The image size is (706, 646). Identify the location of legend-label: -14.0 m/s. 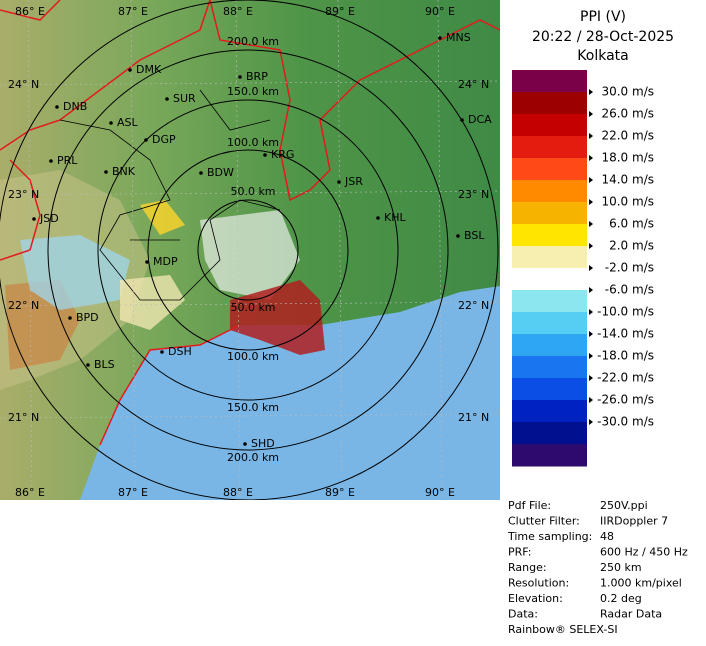
(625, 334).